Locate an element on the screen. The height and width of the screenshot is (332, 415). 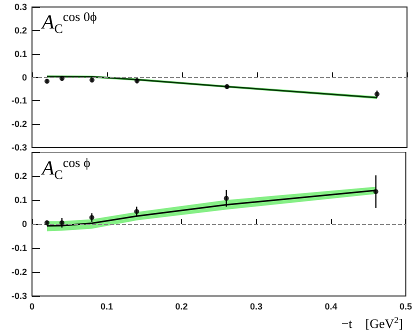
x-tick-label: 0.2 is located at coordinates (181, 307).